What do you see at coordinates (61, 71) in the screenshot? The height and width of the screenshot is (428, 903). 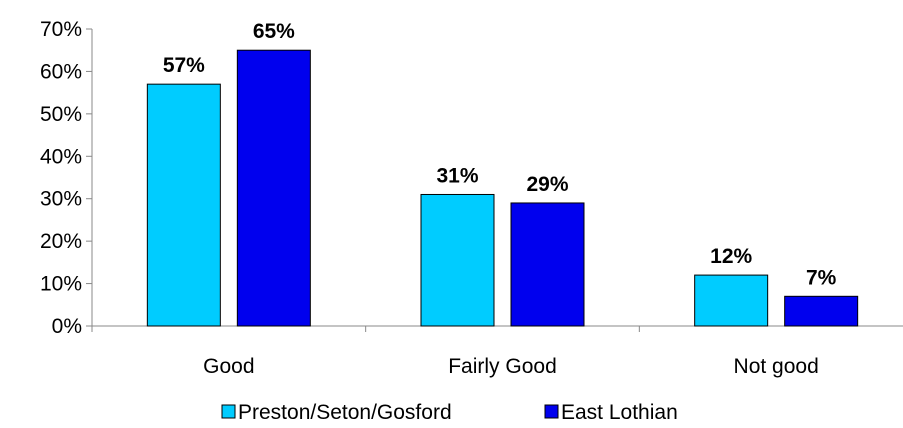 I see `y-tick-label: 60%` at bounding box center [61, 71].